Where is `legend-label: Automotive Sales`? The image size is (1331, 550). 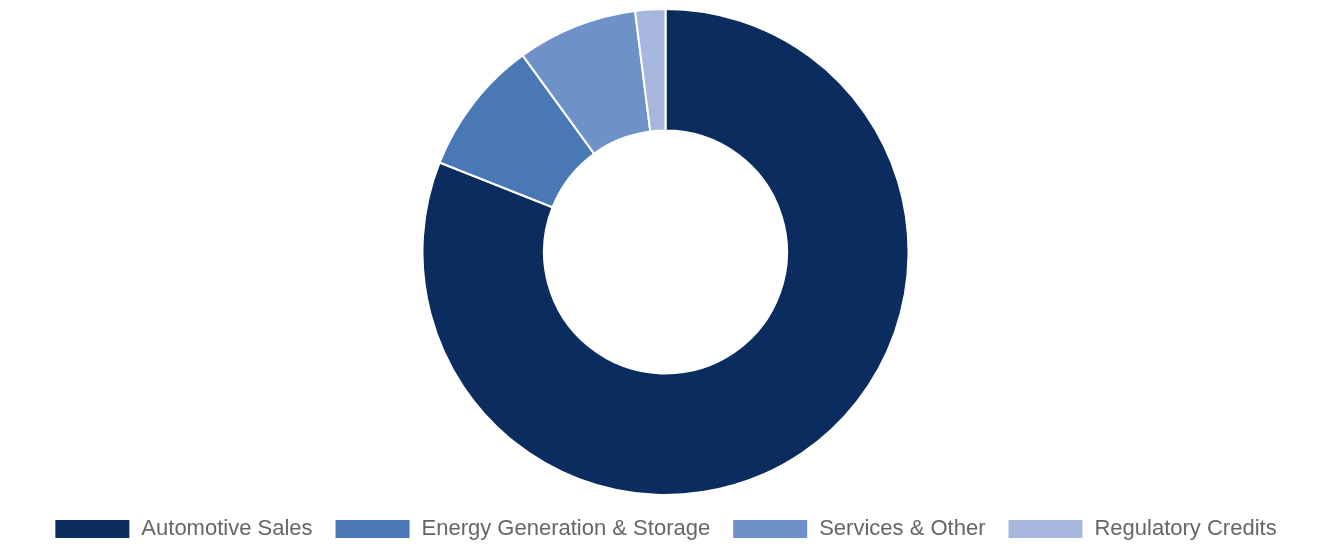
legend-label: Automotive Sales is located at coordinates (227, 528).